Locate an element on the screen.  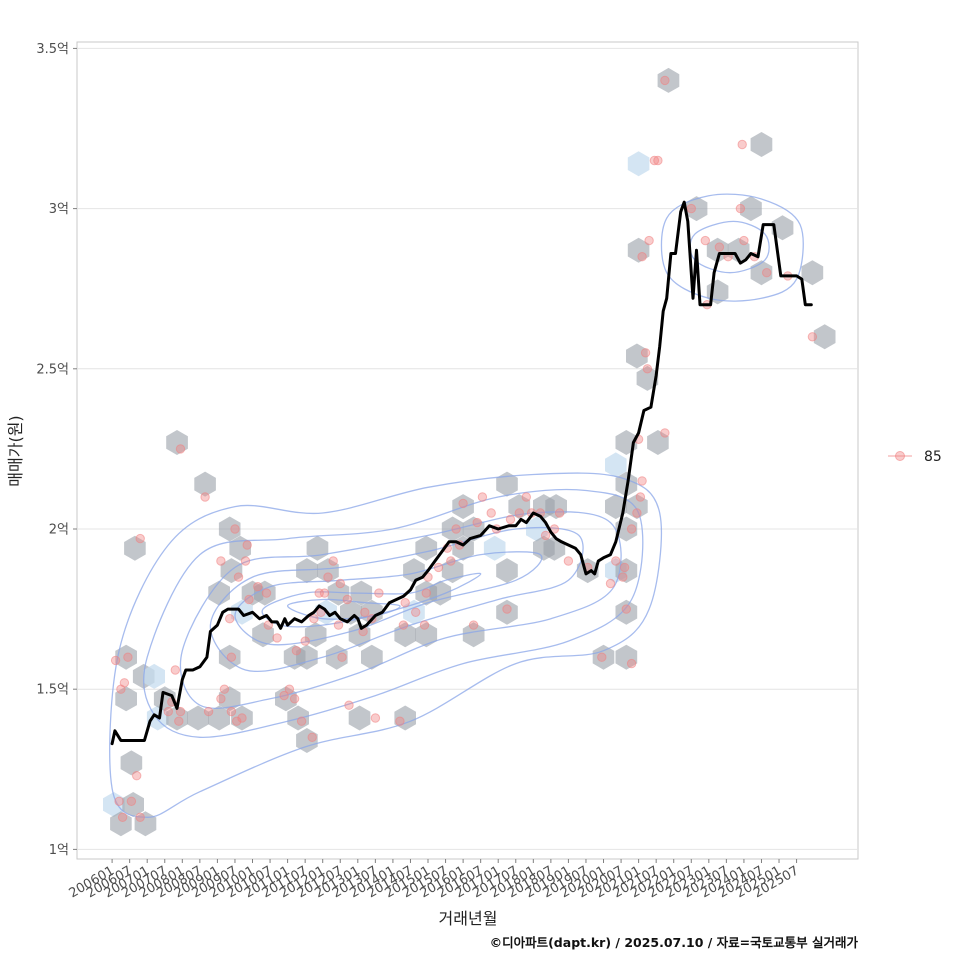
y-tick-label: 2억 is located at coordinates (59, 529).